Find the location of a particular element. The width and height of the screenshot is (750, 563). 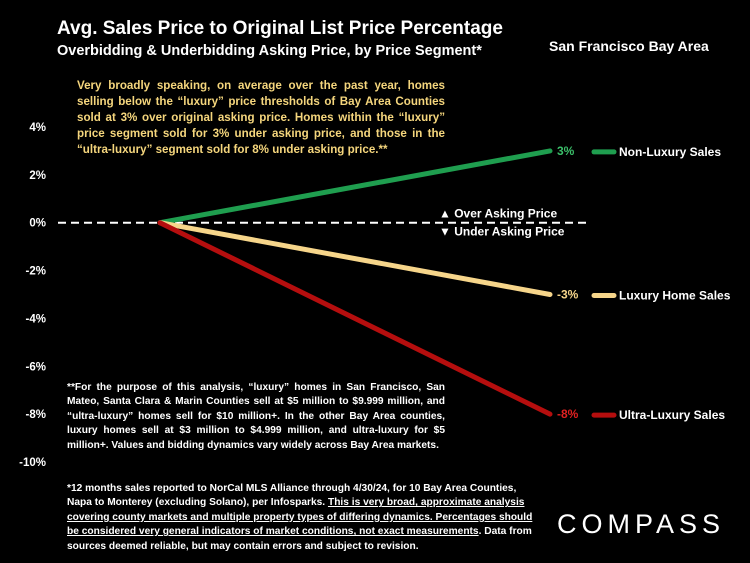

y-tick-label: -2% is located at coordinates (36, 272).